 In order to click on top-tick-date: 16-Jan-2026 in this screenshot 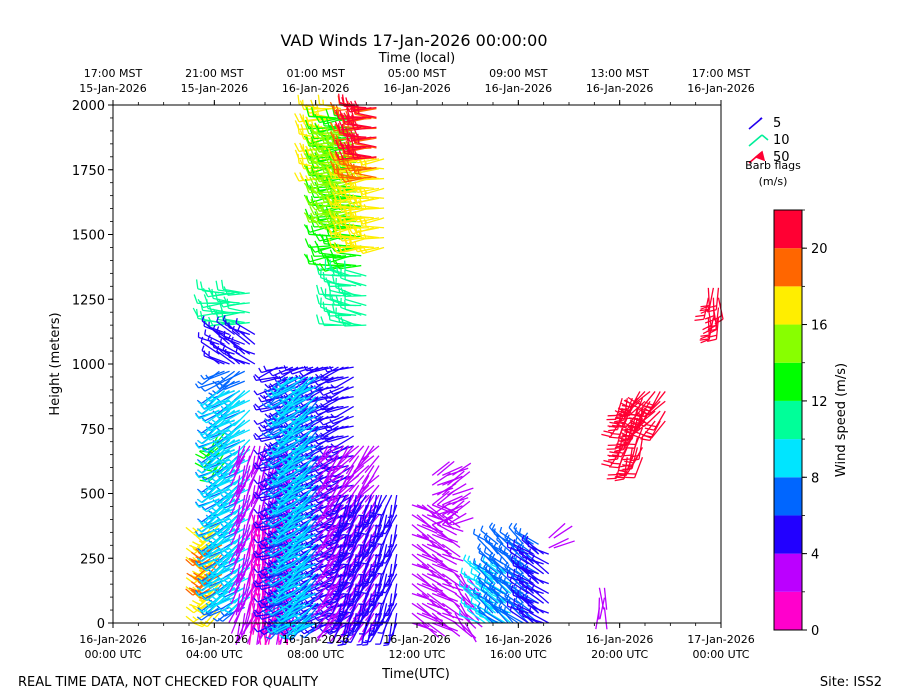, I will do `click(721, 88)`.